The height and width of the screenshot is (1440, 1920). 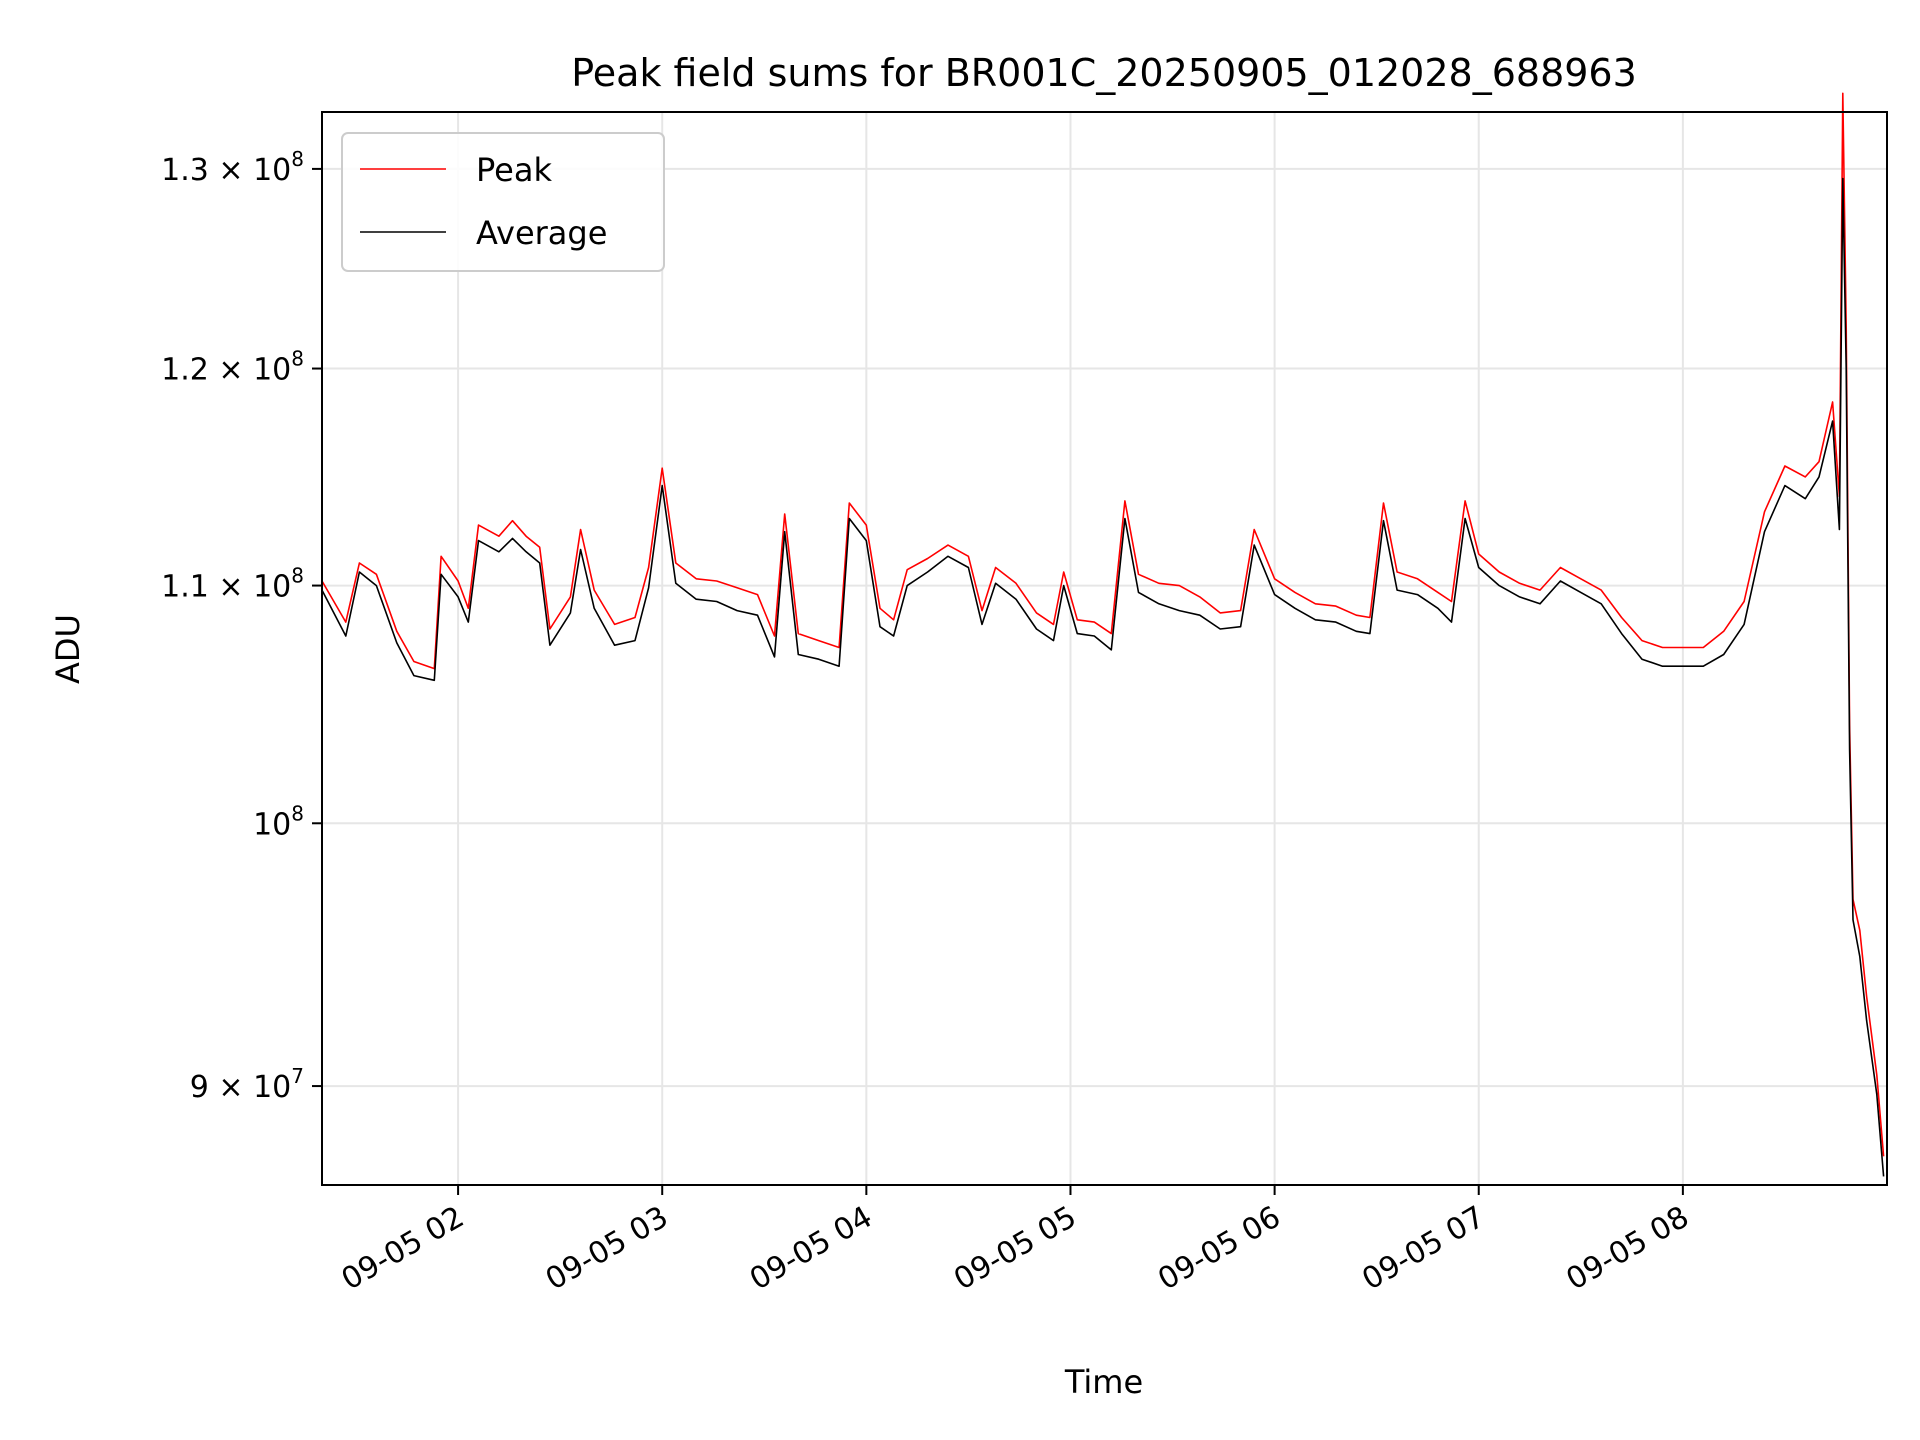 I want to click on y-tick-label: 9 × 107, so click(x=247, y=1084).